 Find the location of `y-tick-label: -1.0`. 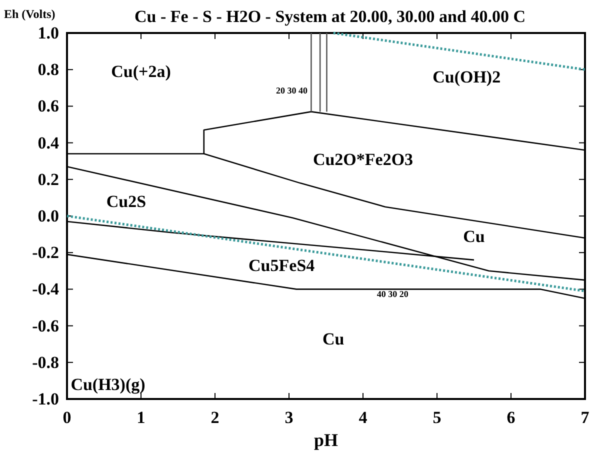

y-tick-label: -1.0 is located at coordinates (45, 398).